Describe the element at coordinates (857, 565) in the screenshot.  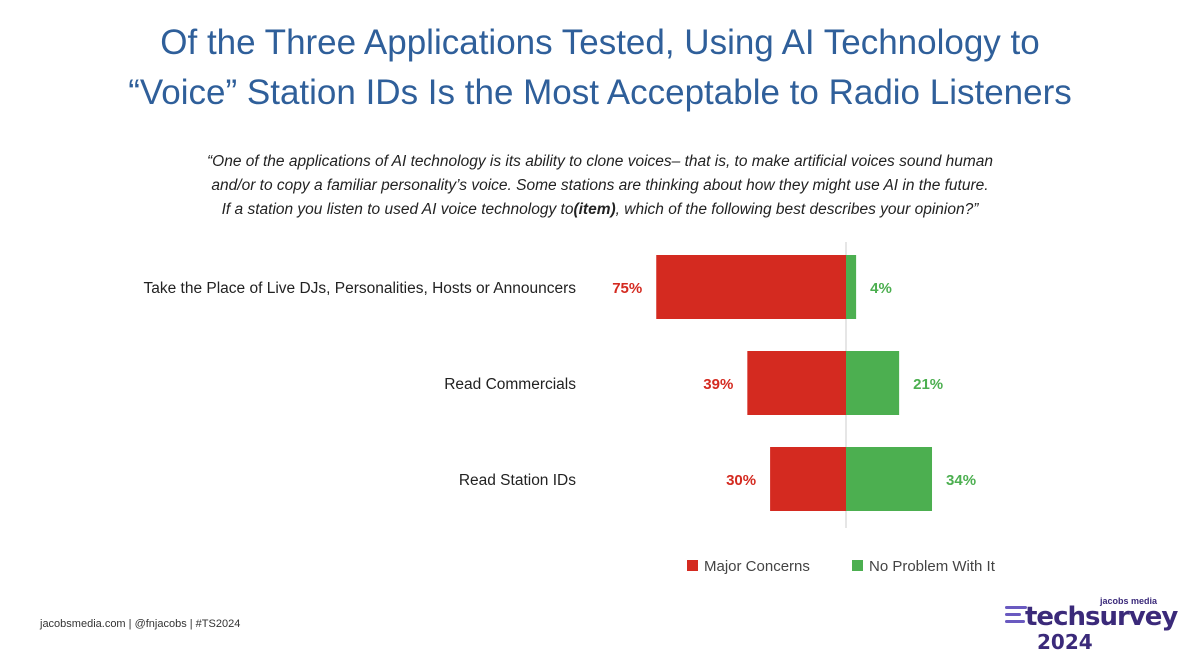
I see `legend-swatch-no-problem` at that location.